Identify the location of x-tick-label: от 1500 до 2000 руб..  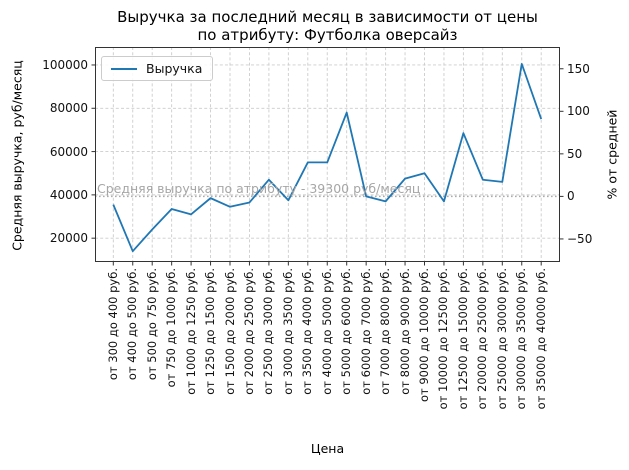
(229, 331).